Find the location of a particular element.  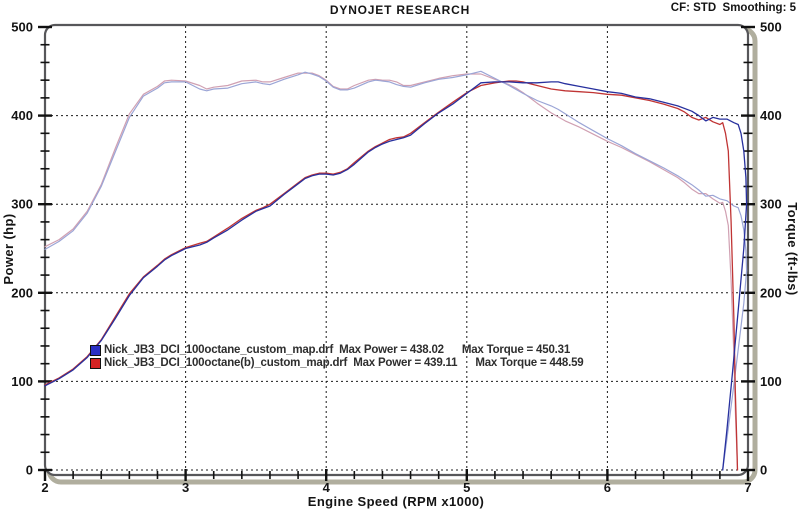

legend-max-power-run2: Max Power = 439.11 is located at coordinates (405, 363).